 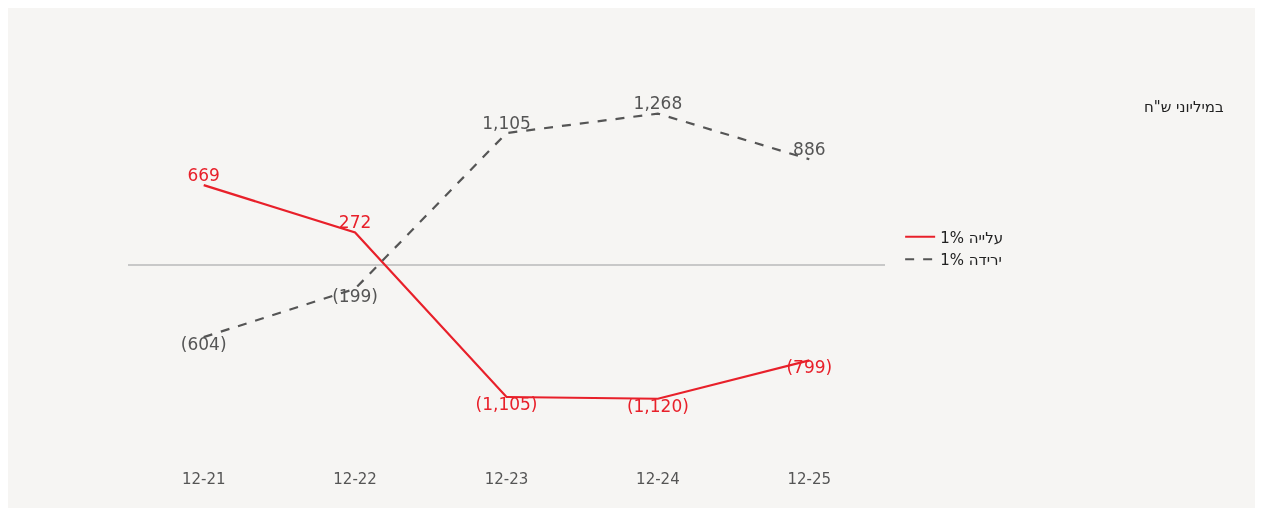 I want to click on data-label: (604), so click(x=203, y=343).